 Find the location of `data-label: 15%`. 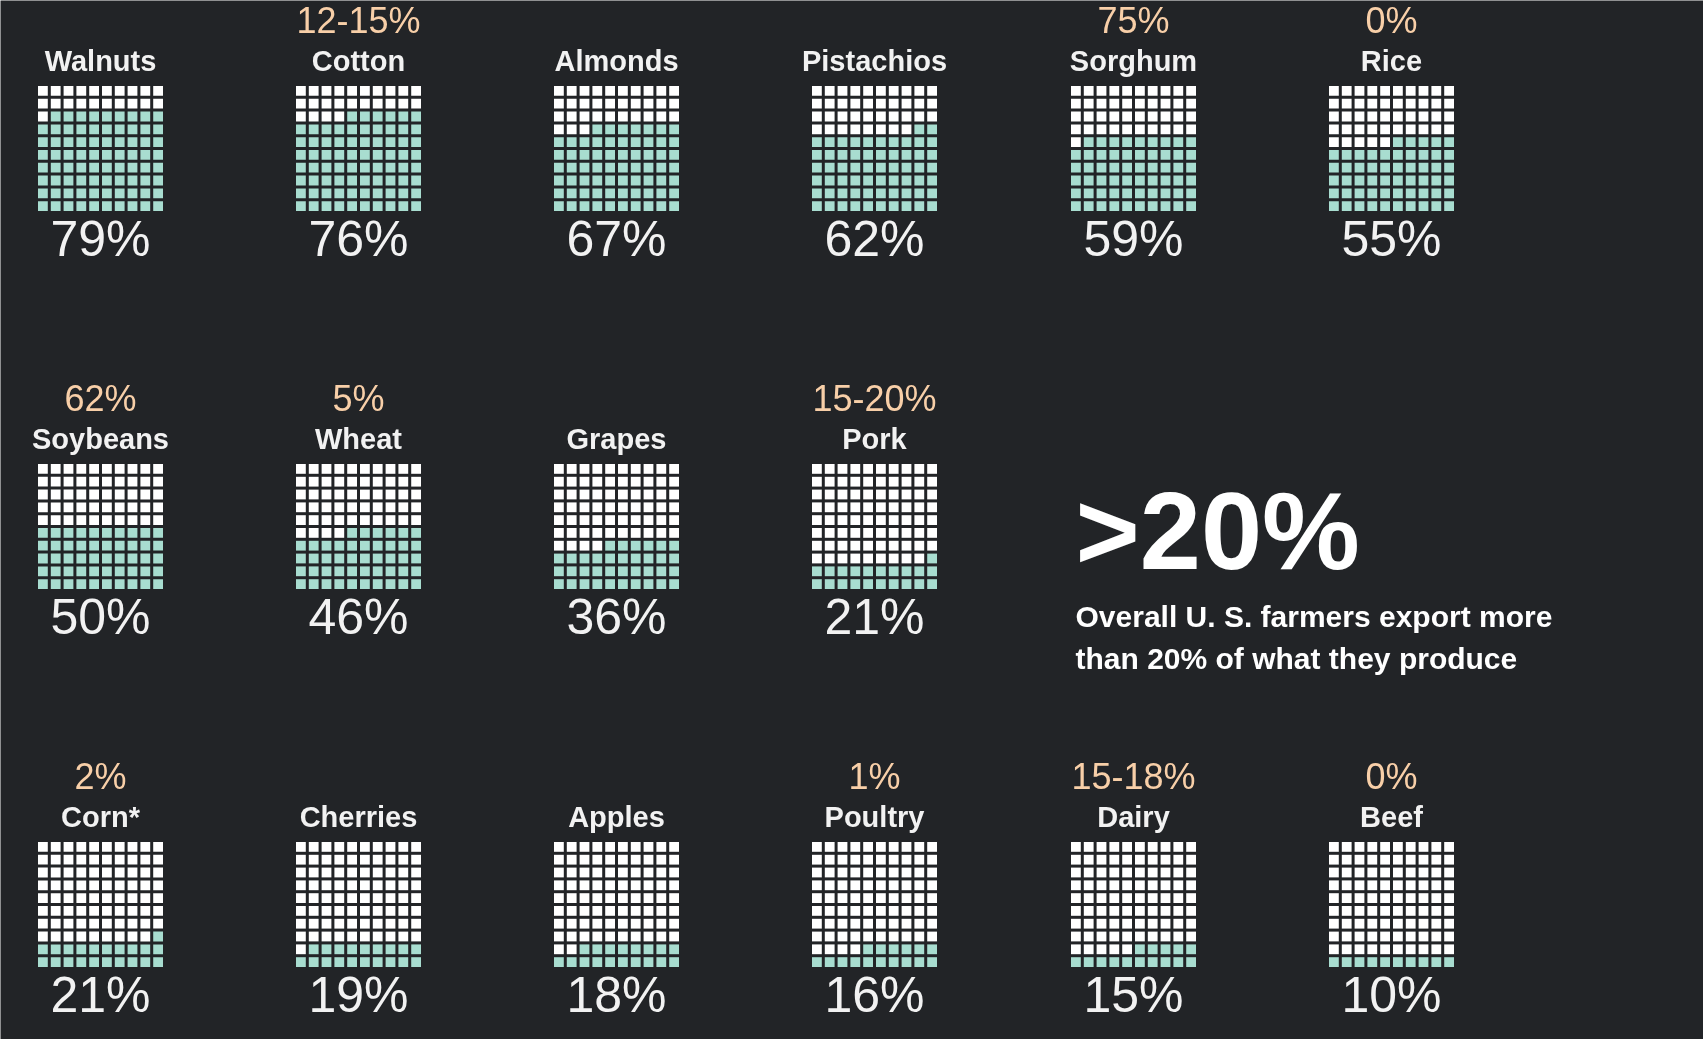

data-label: 15% is located at coordinates (1133, 994).